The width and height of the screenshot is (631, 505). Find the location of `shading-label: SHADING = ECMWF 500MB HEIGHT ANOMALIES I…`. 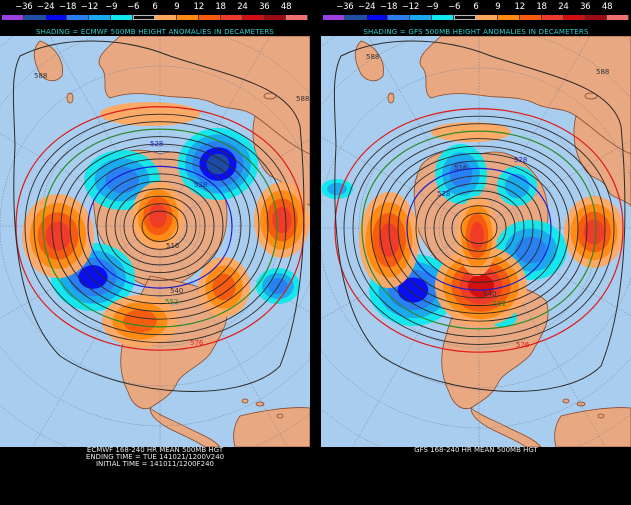

shading-label: SHADING = ECMWF 500MB HEIGHT ANOMALIES I… is located at coordinates (155, 32).